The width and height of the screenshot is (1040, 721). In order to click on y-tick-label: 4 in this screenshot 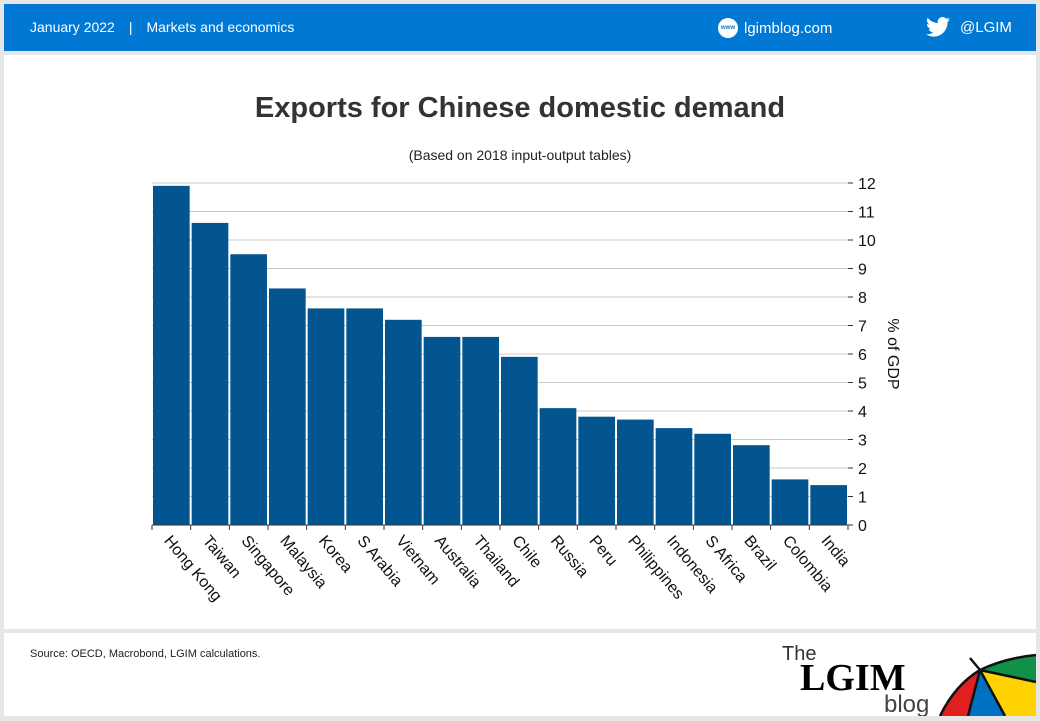, I will do `click(862, 412)`.